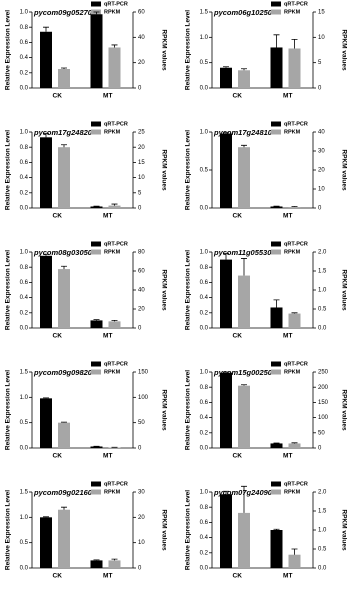 The image size is (359, 600). I want to click on y2-tick-label: 60, so click(141, 272).